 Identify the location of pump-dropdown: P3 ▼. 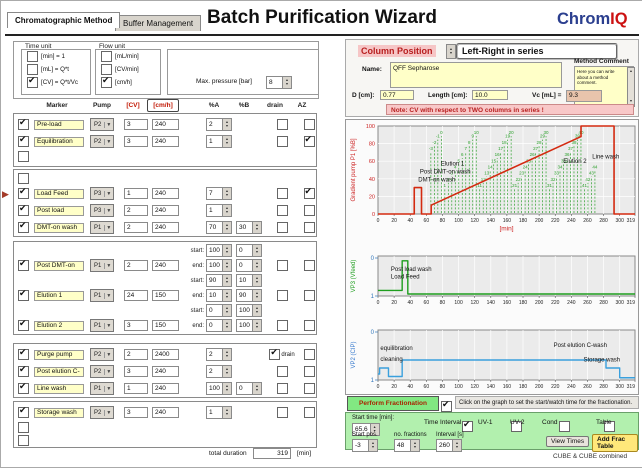
(102, 193).